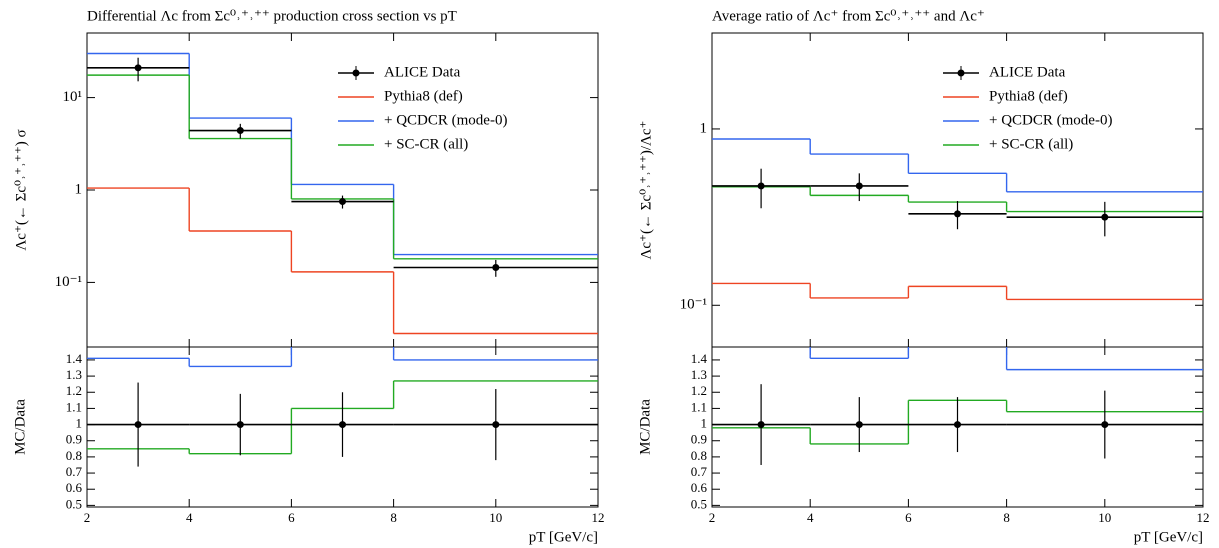 Image resolution: width=1219 pixels, height=548 pixels. What do you see at coordinates (21, 189) in the screenshot?
I see `y-axis-label: Λc⁺(← Σc⁰˒⁺˒⁺⁺) σ` at bounding box center [21, 189].